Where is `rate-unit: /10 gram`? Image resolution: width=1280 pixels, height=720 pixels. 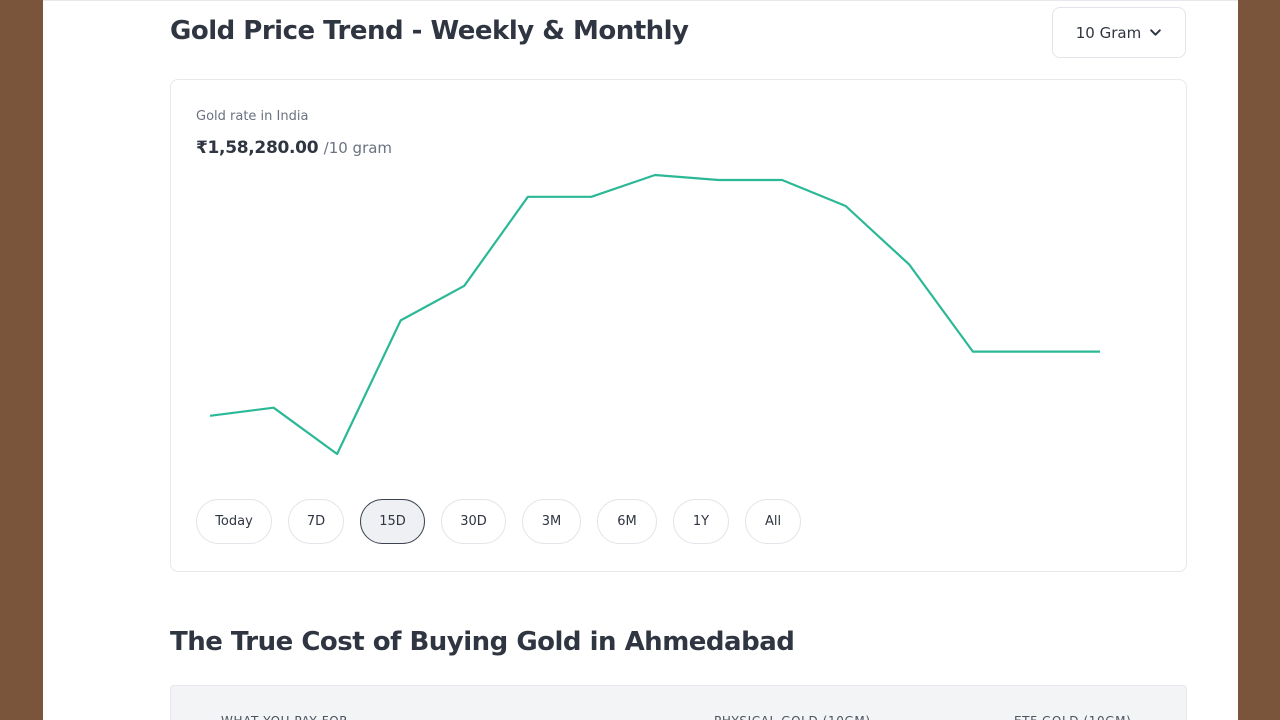 rate-unit: /10 gram is located at coordinates (358, 148).